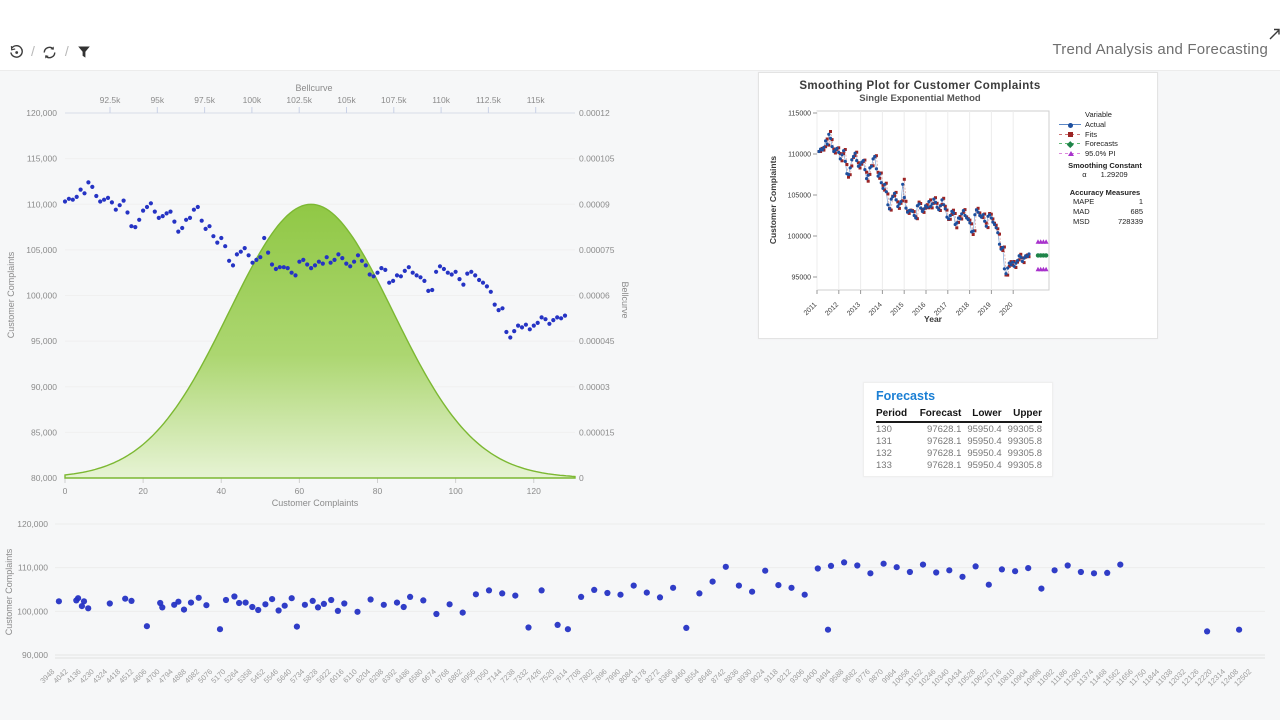  Describe the element at coordinates (1273, 34) in the screenshot. I see `expand-icon` at that location.